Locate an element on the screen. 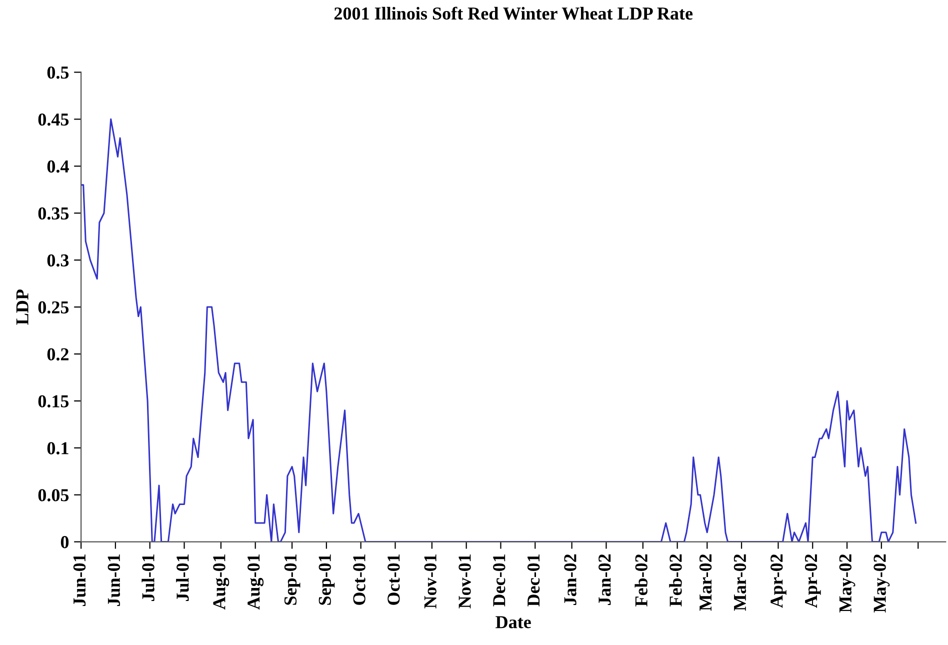 Image resolution: width=948 pixels, height=645 pixels. y-axis-title: LDP is located at coordinates (22, 307).